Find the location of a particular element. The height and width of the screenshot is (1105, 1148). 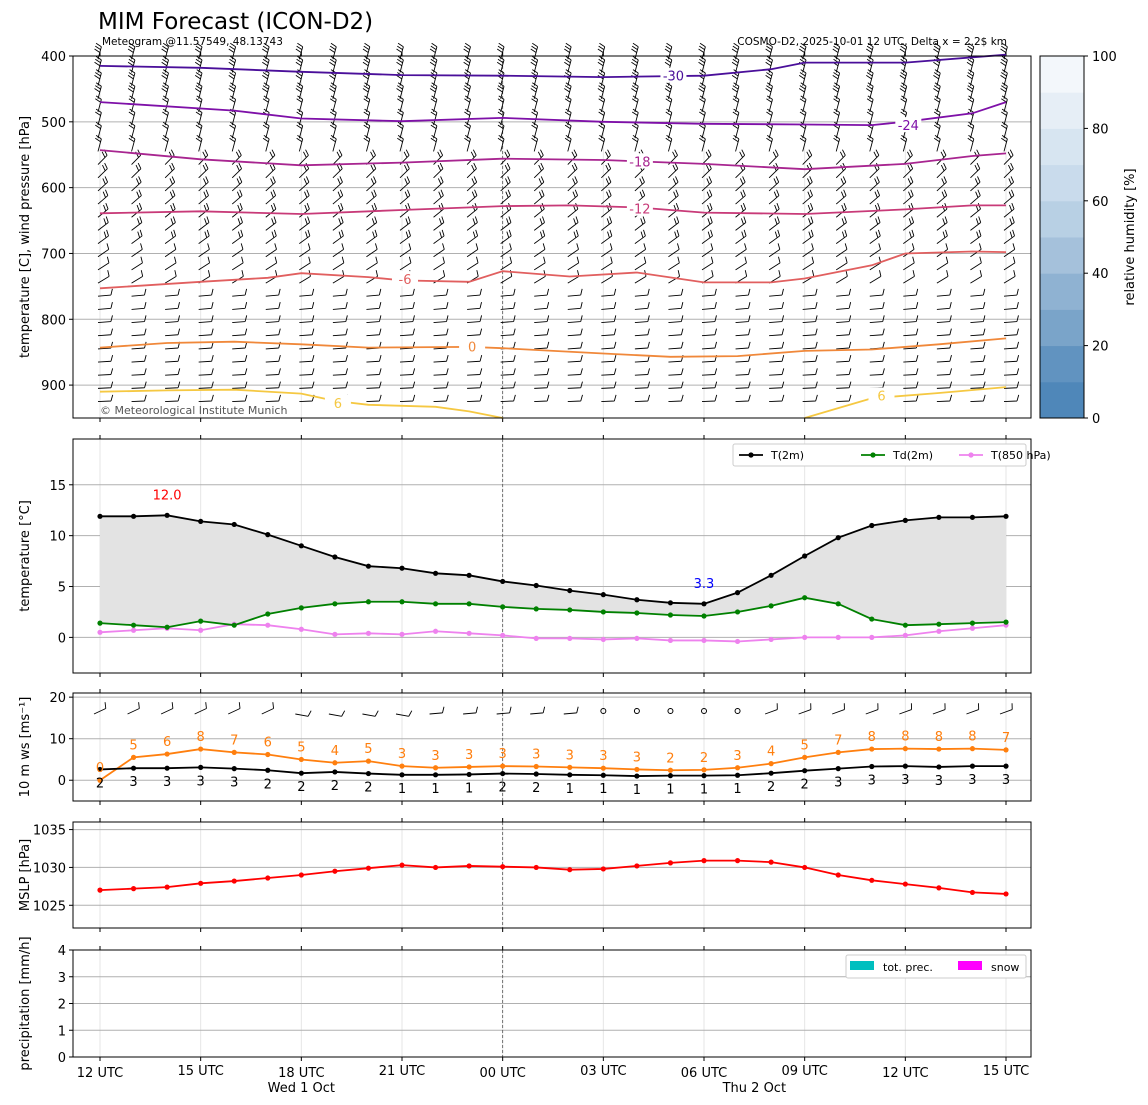

mean-wind-value-label: 2 is located at coordinates (301, 787).